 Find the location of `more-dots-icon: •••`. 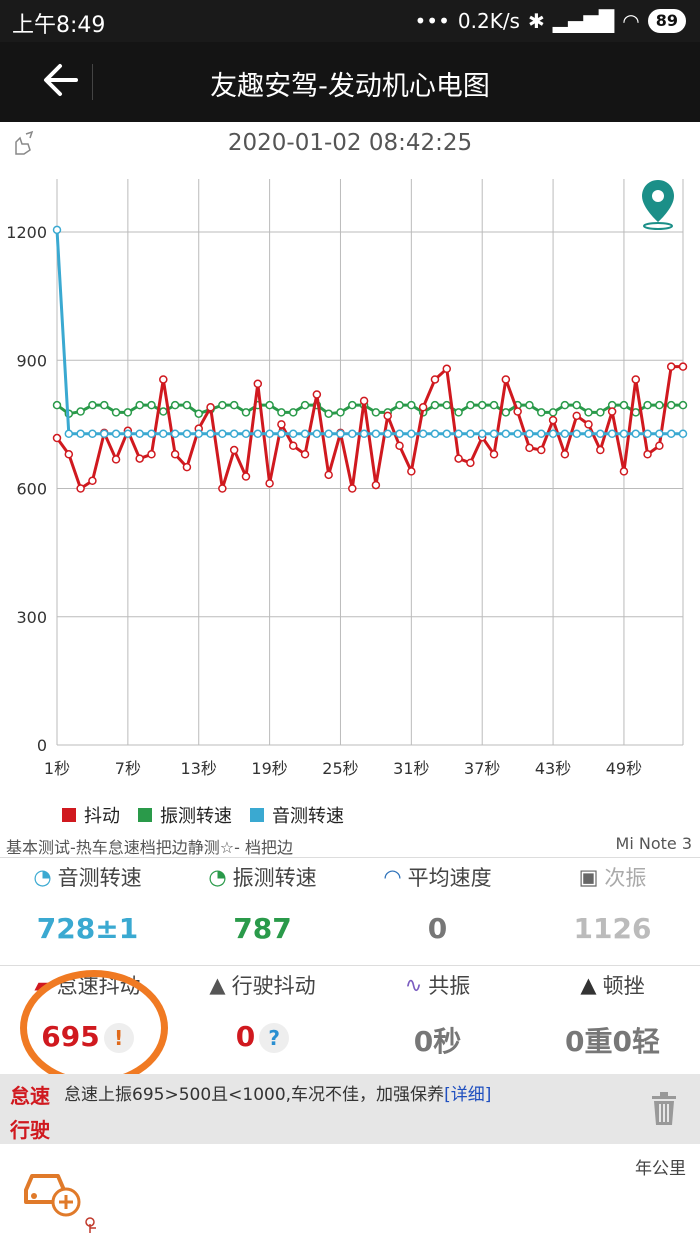

more-dots-icon: ••• is located at coordinates (432, 21).